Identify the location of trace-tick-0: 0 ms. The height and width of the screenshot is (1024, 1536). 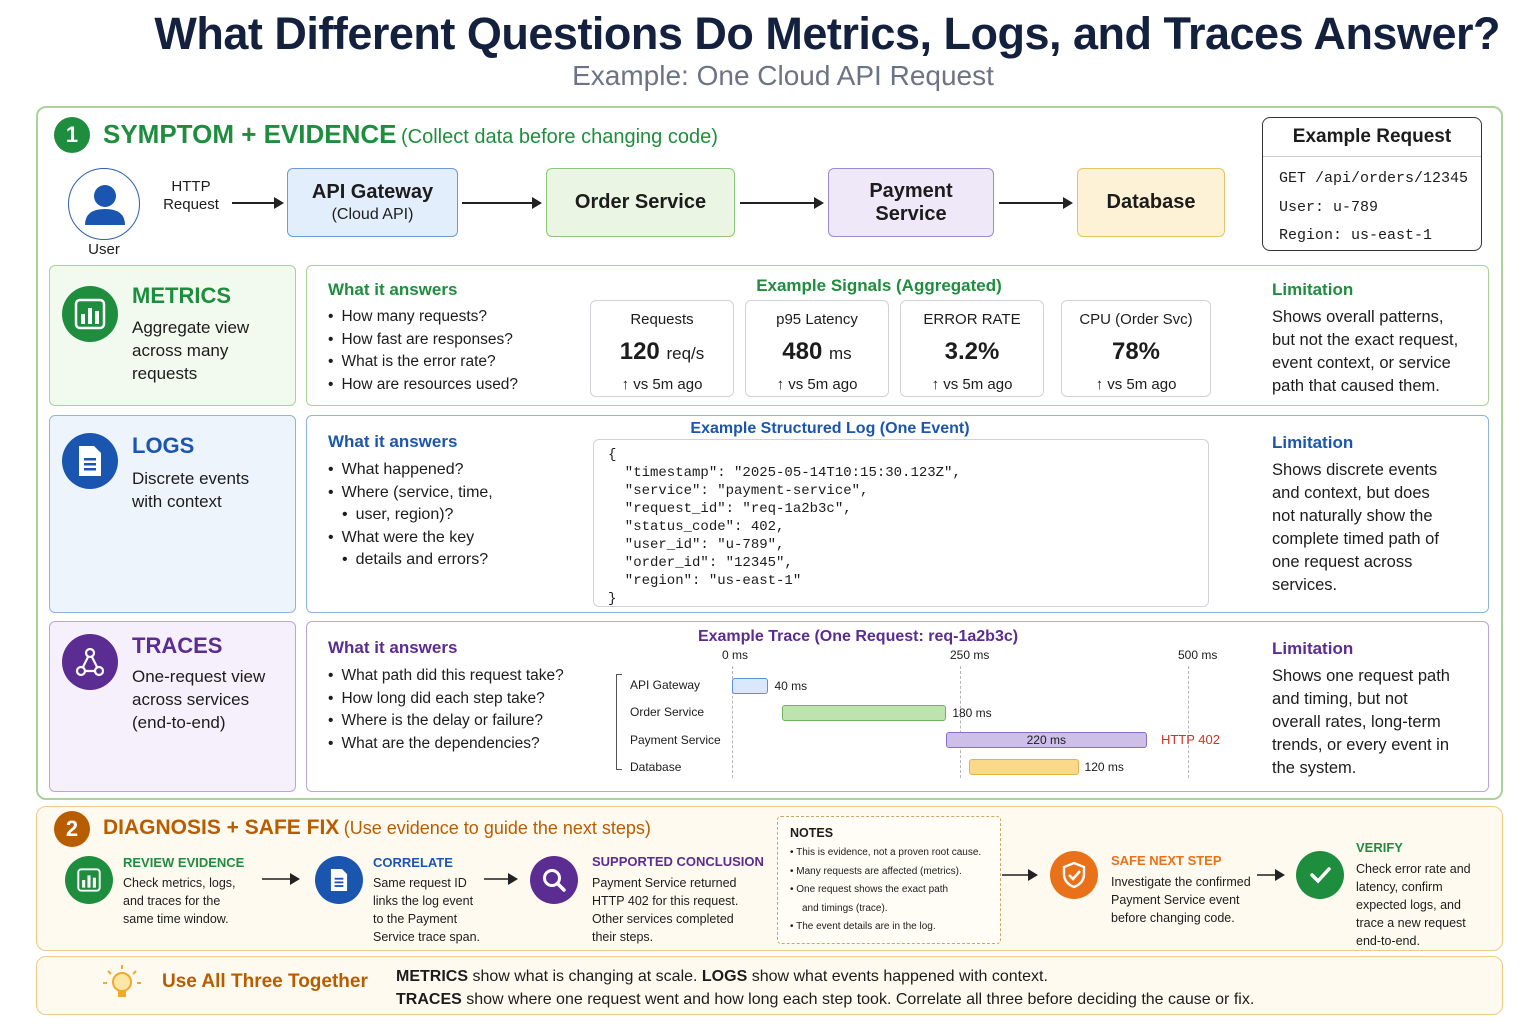
(735, 655).